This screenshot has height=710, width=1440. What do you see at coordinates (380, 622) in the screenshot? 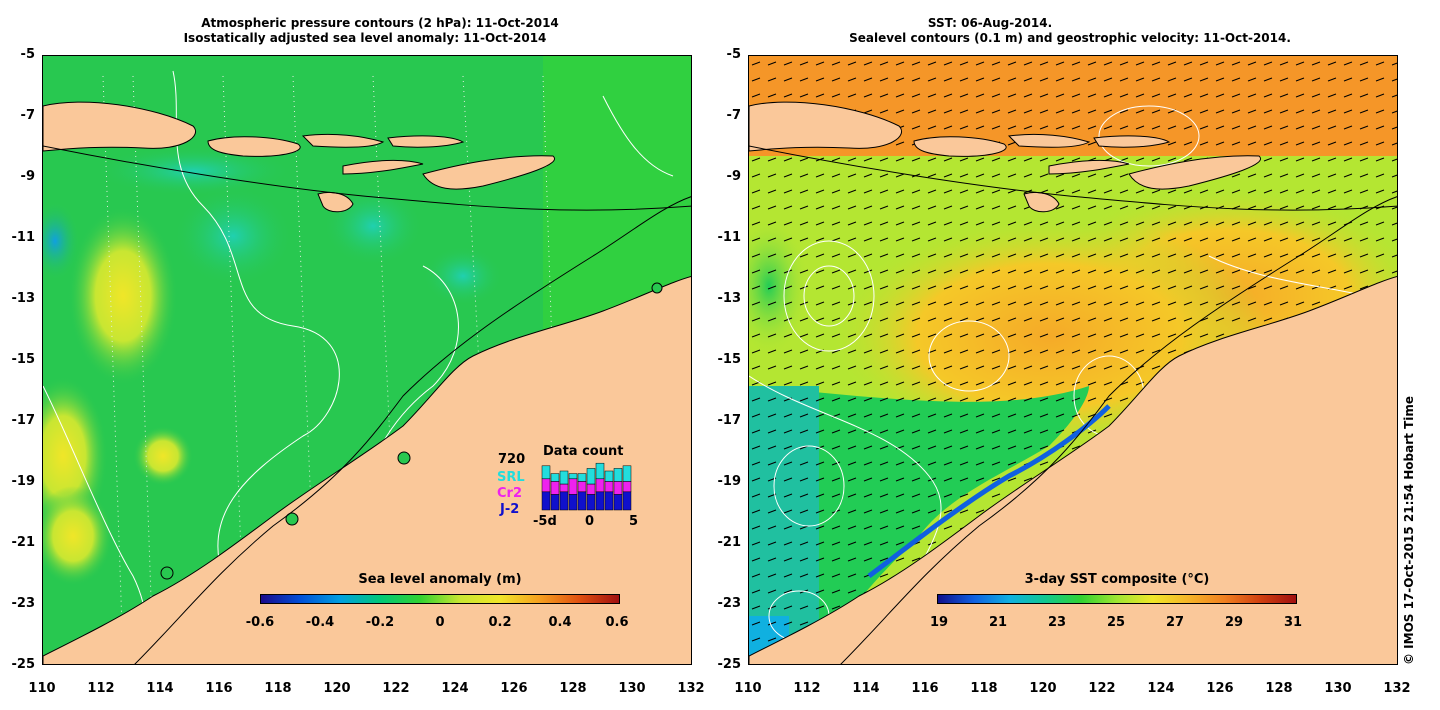
I see `sla-colorbar-tick: -0.2` at bounding box center [380, 622].